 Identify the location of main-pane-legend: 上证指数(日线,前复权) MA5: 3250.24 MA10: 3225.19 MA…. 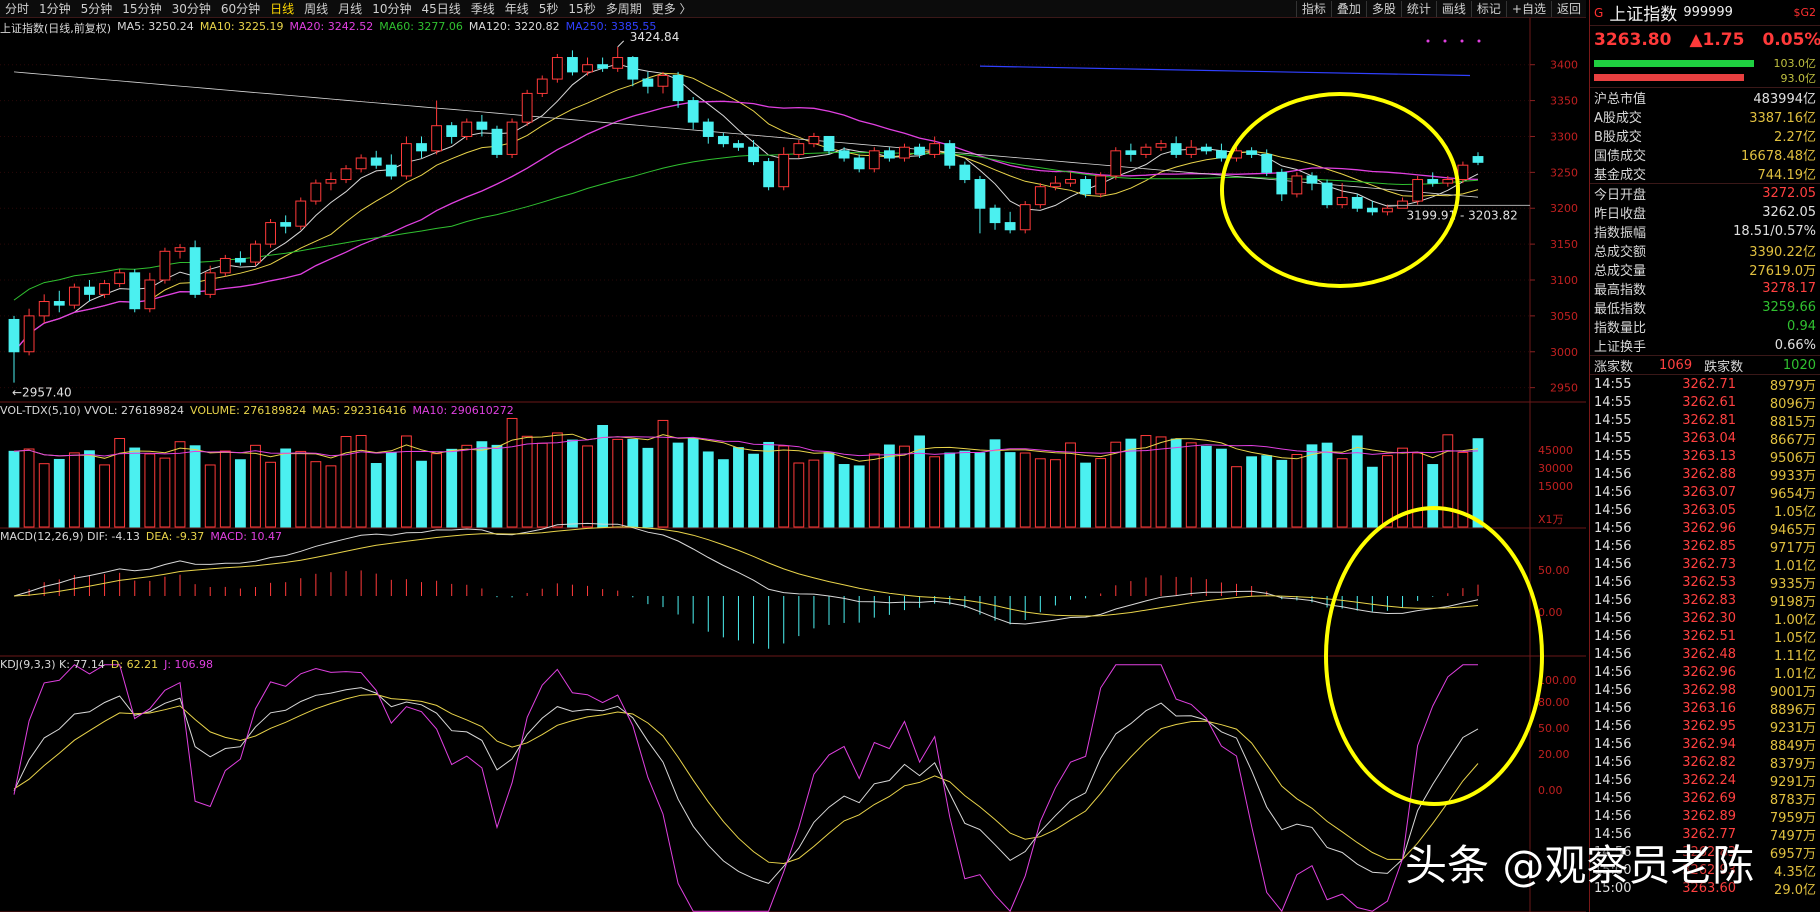
(328, 28).